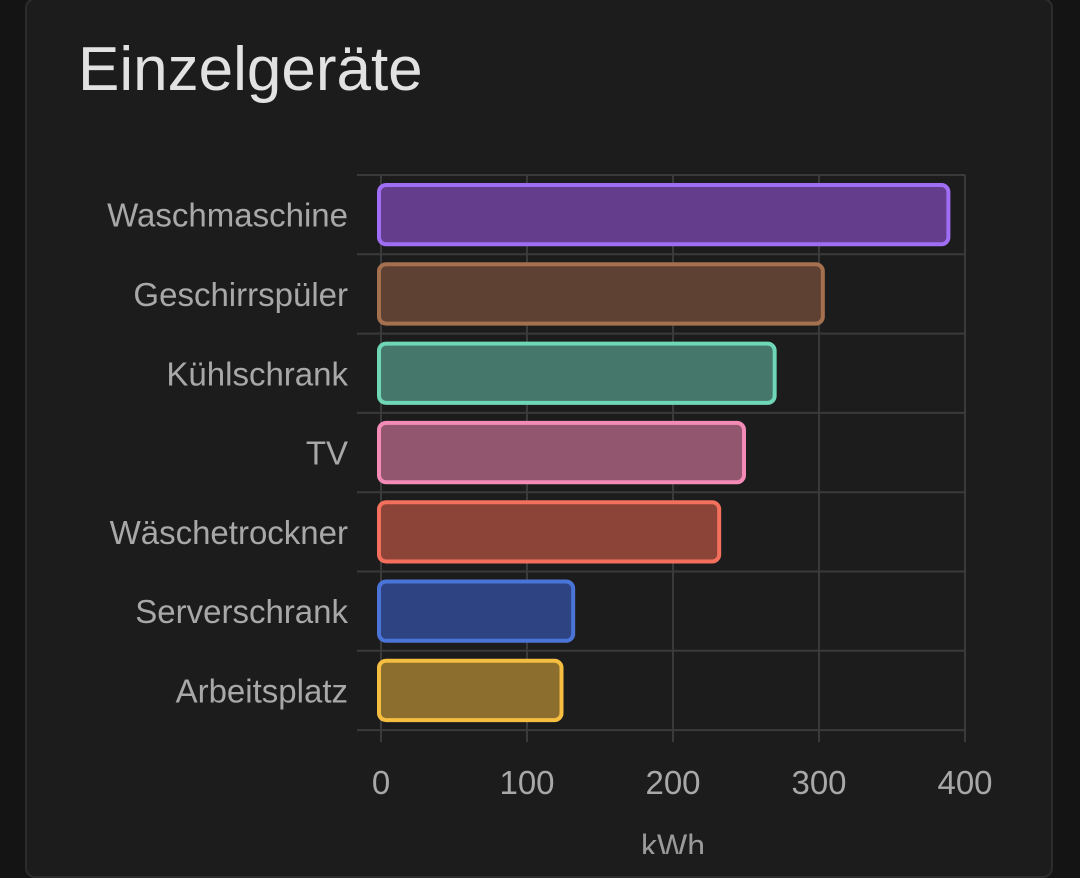 The image size is (1080, 878). What do you see at coordinates (577, 373) in the screenshot?
I see `bar-kühlschrank` at bounding box center [577, 373].